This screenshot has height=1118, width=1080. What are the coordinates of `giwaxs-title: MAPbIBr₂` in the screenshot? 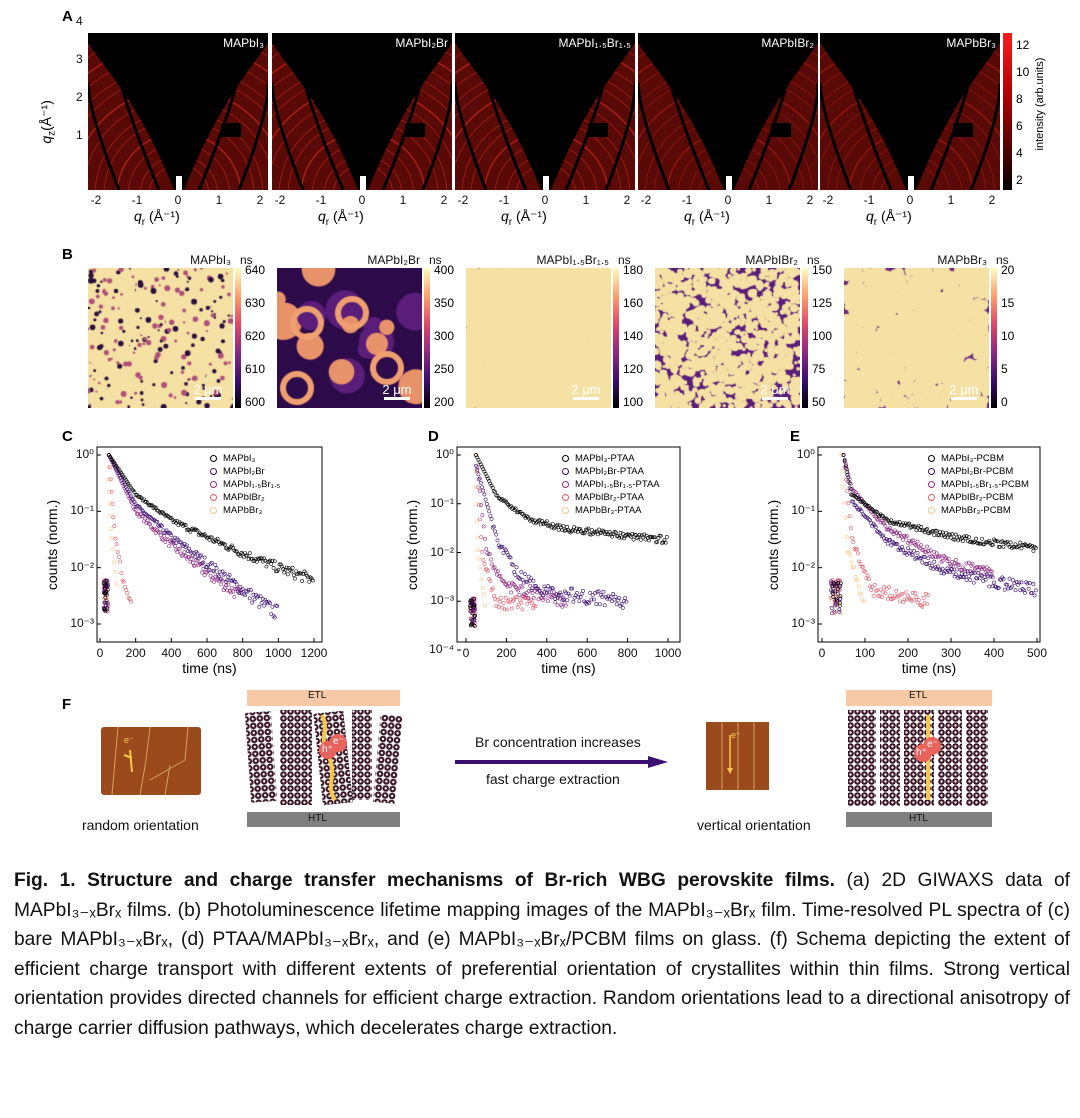 It's located at (787, 43).